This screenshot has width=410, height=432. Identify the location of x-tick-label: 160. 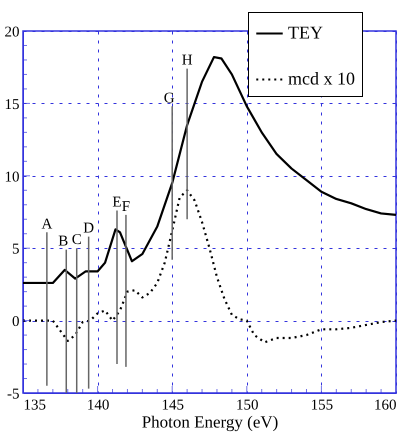
(385, 406).